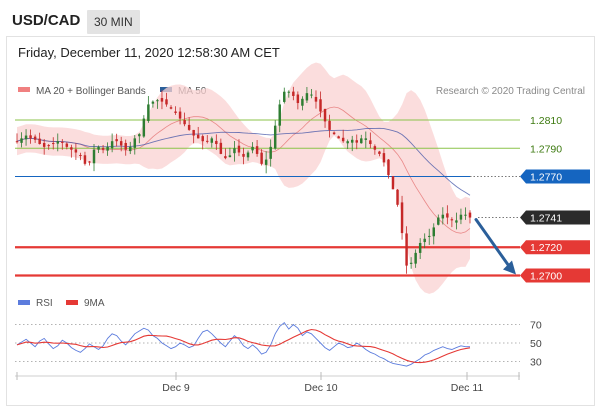 The image size is (599, 411). Describe the element at coordinates (44, 303) in the screenshot. I see `rsi-legend-label: RSI` at that location.